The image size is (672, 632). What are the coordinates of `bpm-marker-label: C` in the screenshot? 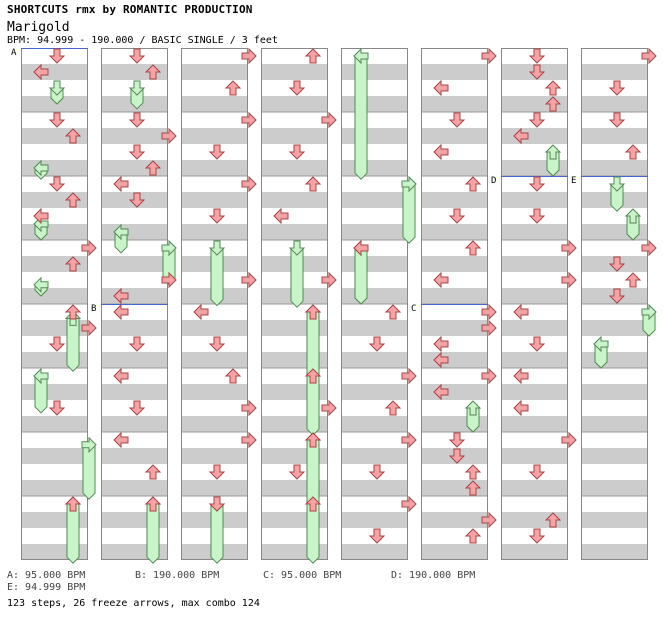 It's located at (413, 309).